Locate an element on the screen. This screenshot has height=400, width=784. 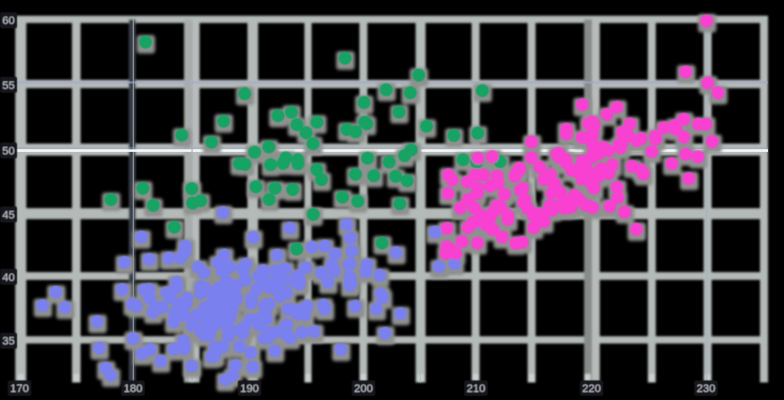
svg-text: 230 is located at coordinates (706, 389).